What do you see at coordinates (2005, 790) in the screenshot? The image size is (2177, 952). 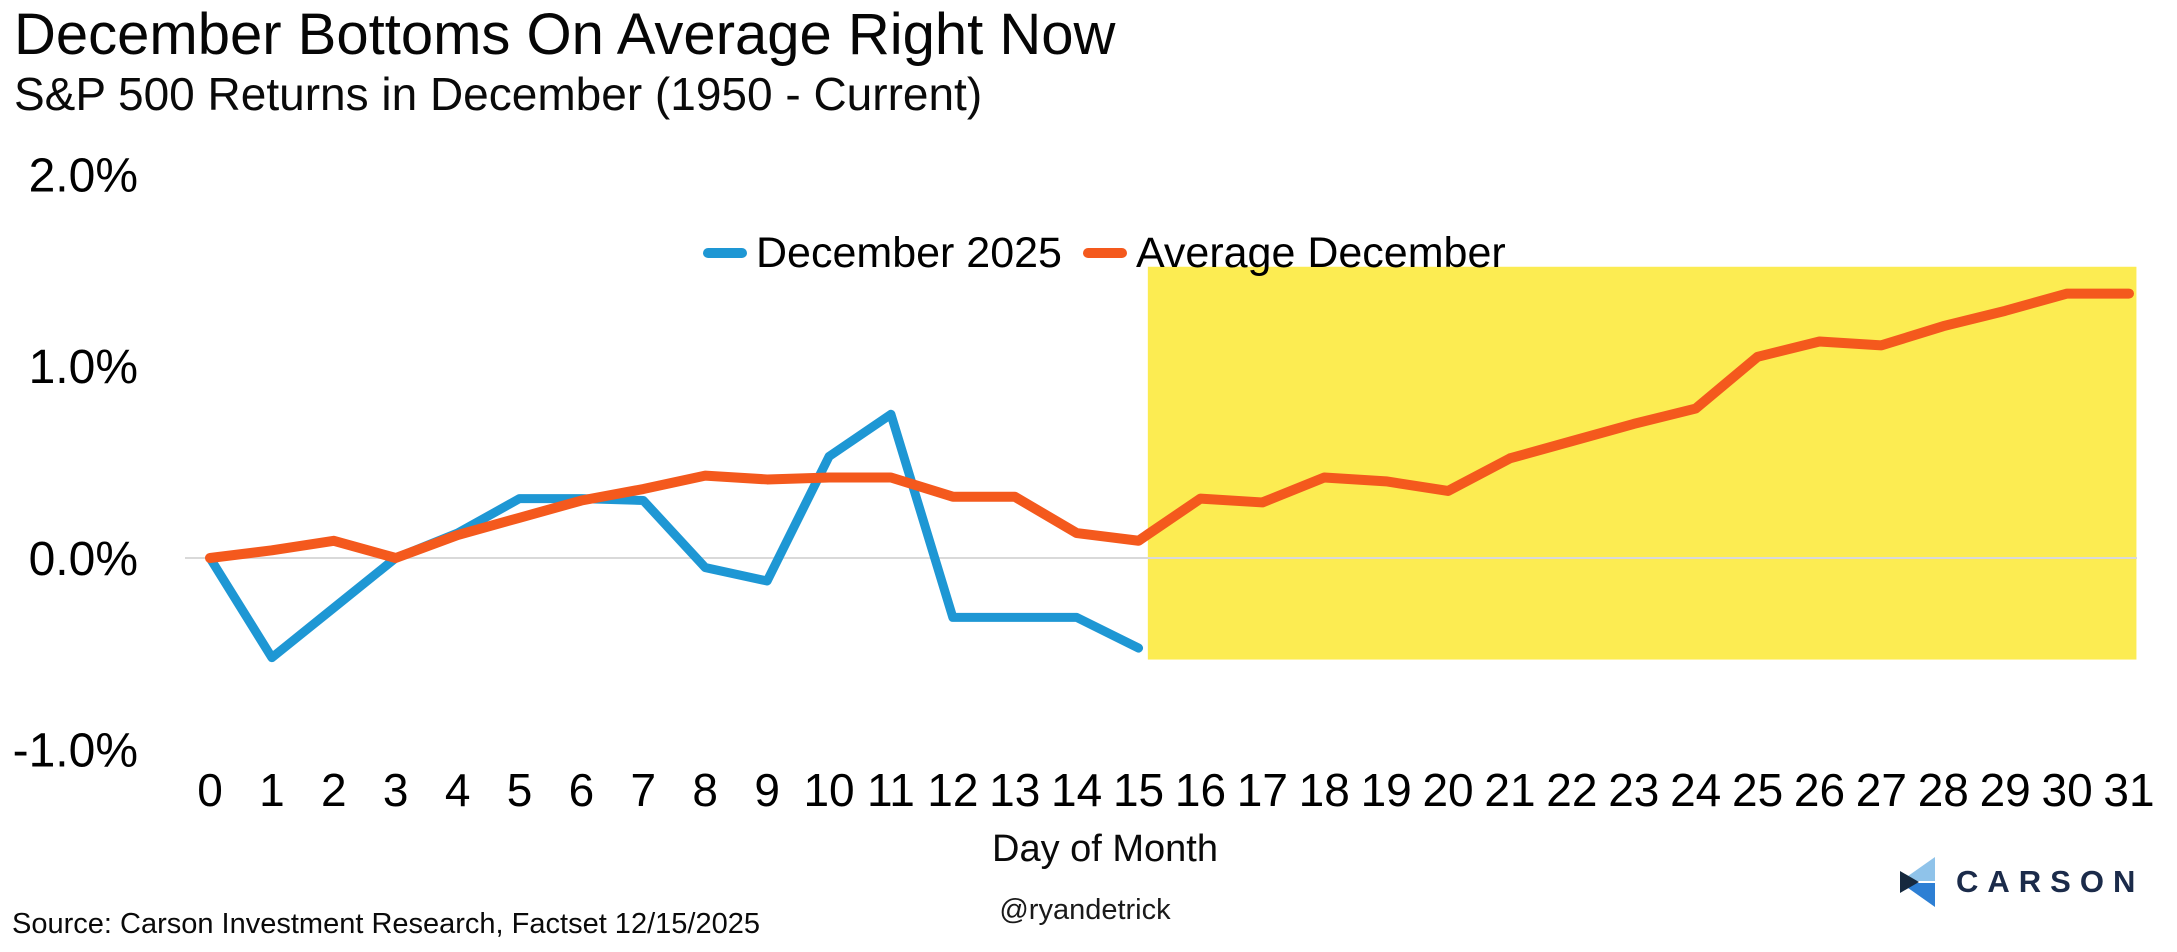 I see `x-tick-label: 29` at bounding box center [2005, 790].